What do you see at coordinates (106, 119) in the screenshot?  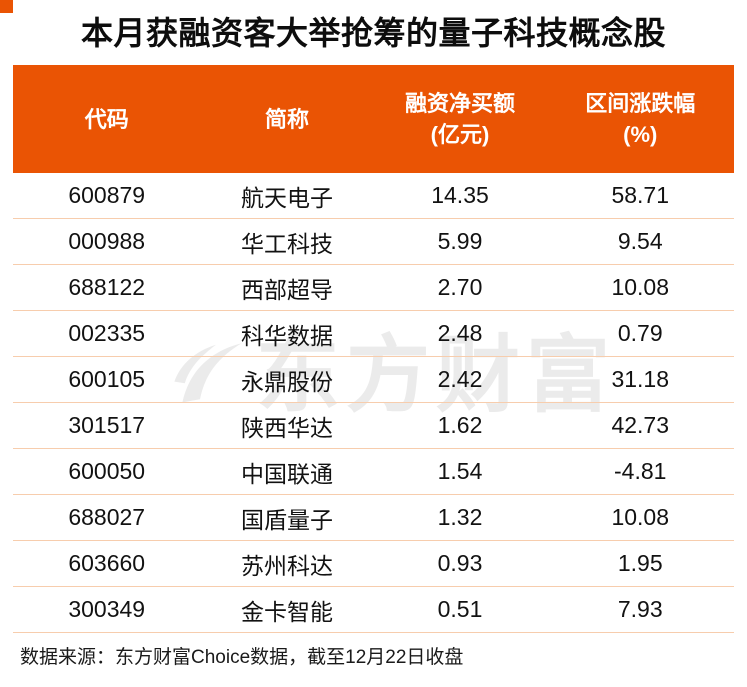 I see `column-header: 代码` at bounding box center [106, 119].